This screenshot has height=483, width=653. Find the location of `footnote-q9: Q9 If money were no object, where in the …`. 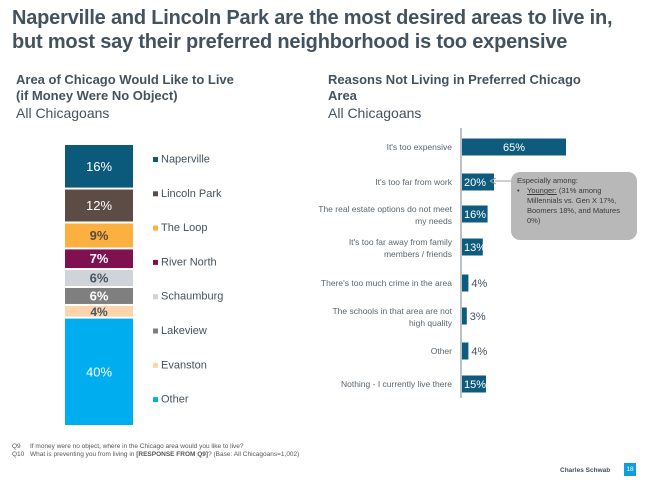

footnote-q9: Q9 If money were no object, where in the … is located at coordinates (155, 447).